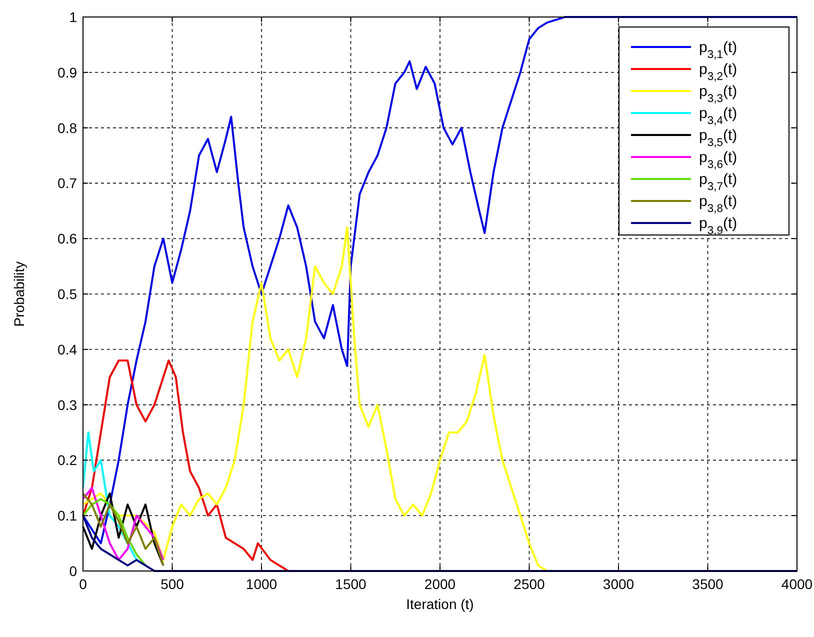 This screenshot has width=814, height=637. Describe the element at coordinates (172, 584) in the screenshot. I see `x-tick-label: 500` at that location.